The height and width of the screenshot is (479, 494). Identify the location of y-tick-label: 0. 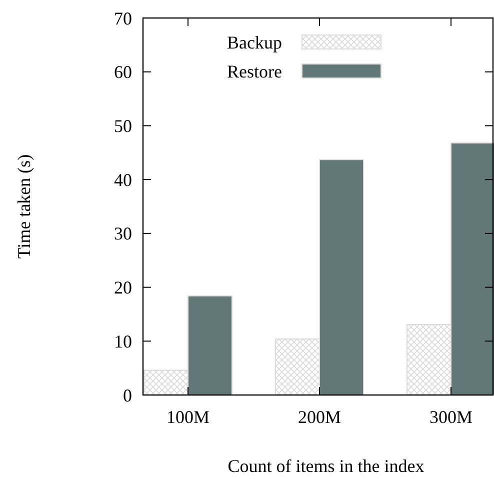
(127, 395).